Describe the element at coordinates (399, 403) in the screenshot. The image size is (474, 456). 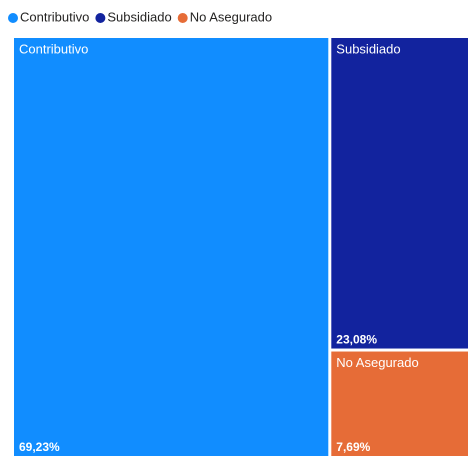
I see `tile` at that location.